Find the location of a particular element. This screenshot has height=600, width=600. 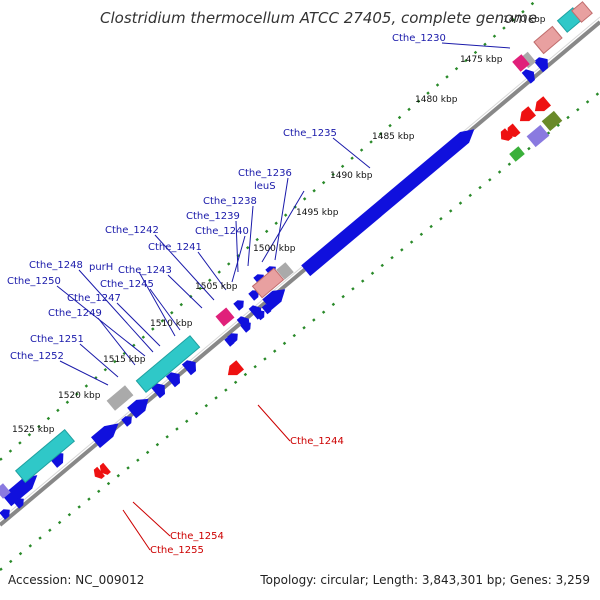

gene-label-forward: Cthe_1242 is located at coordinates (132, 230).